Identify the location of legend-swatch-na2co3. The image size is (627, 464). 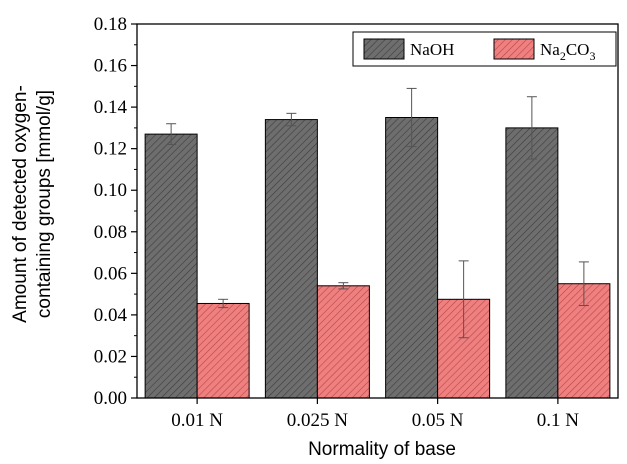
(514, 49).